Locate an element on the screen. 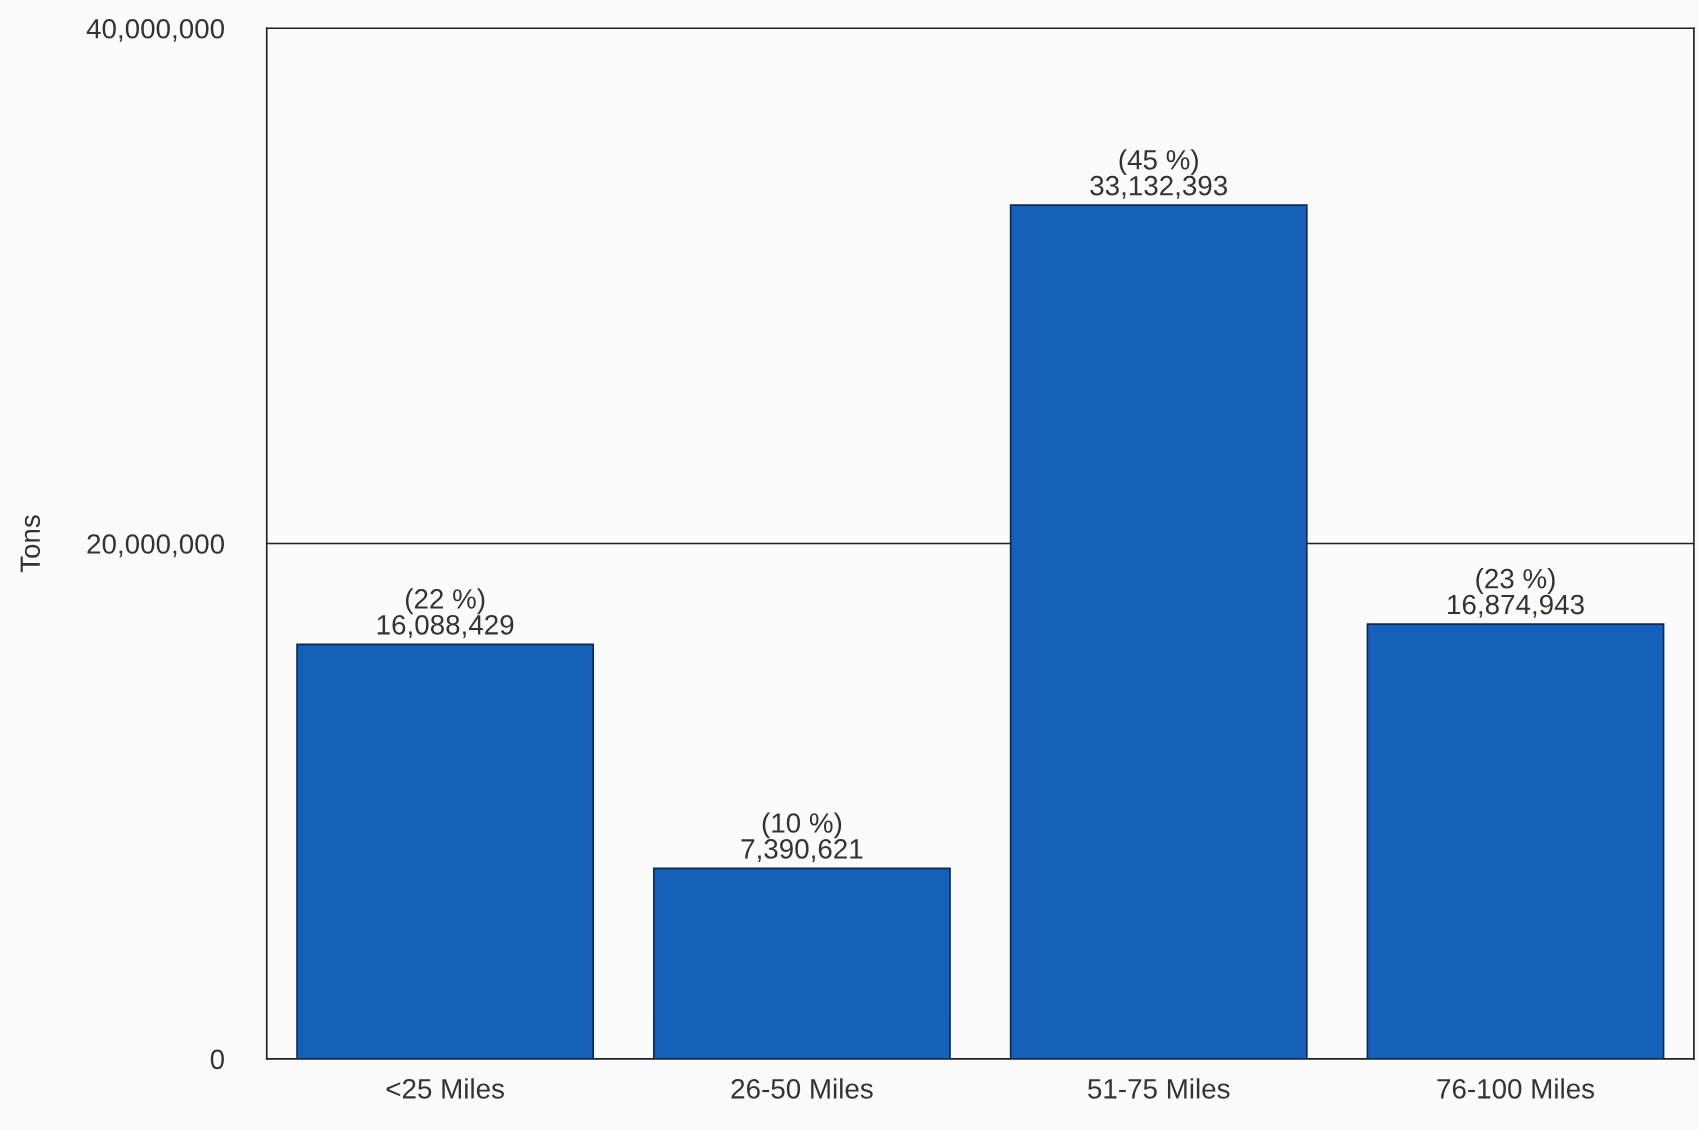 Image resolution: width=1699 pixels, height=1130 pixels. data-label: (45 %) 33,132,393 is located at coordinates (1159, 174).